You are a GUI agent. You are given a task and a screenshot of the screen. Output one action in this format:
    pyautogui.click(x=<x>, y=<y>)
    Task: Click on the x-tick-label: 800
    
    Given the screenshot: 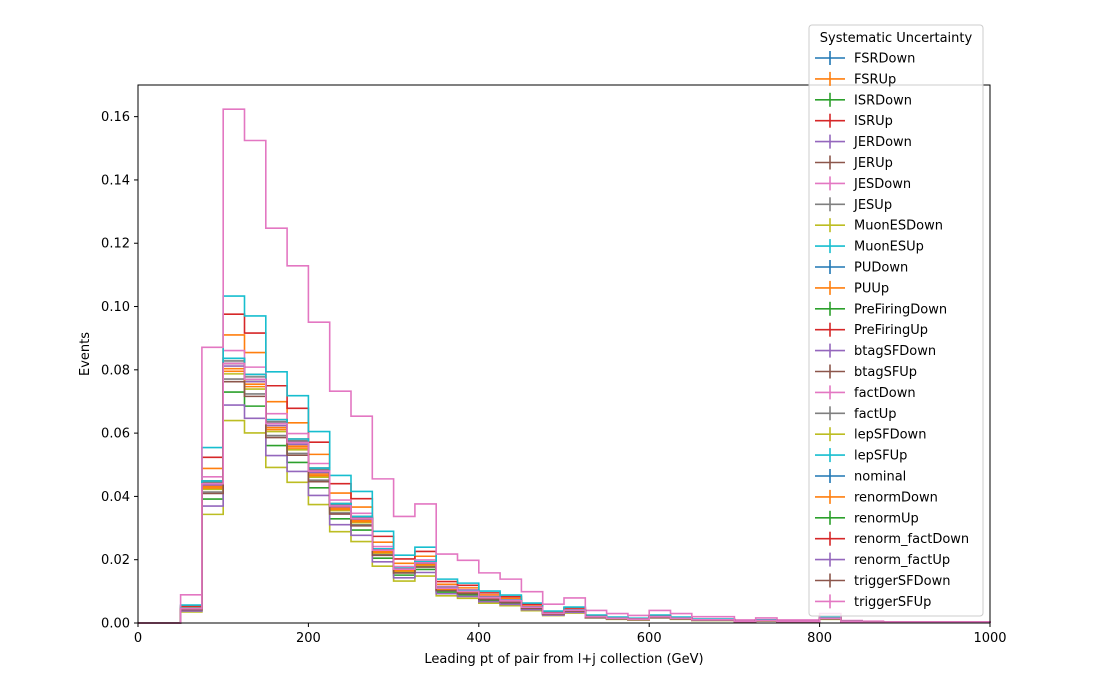 What is the action you would take?
    pyautogui.click(x=819, y=638)
    